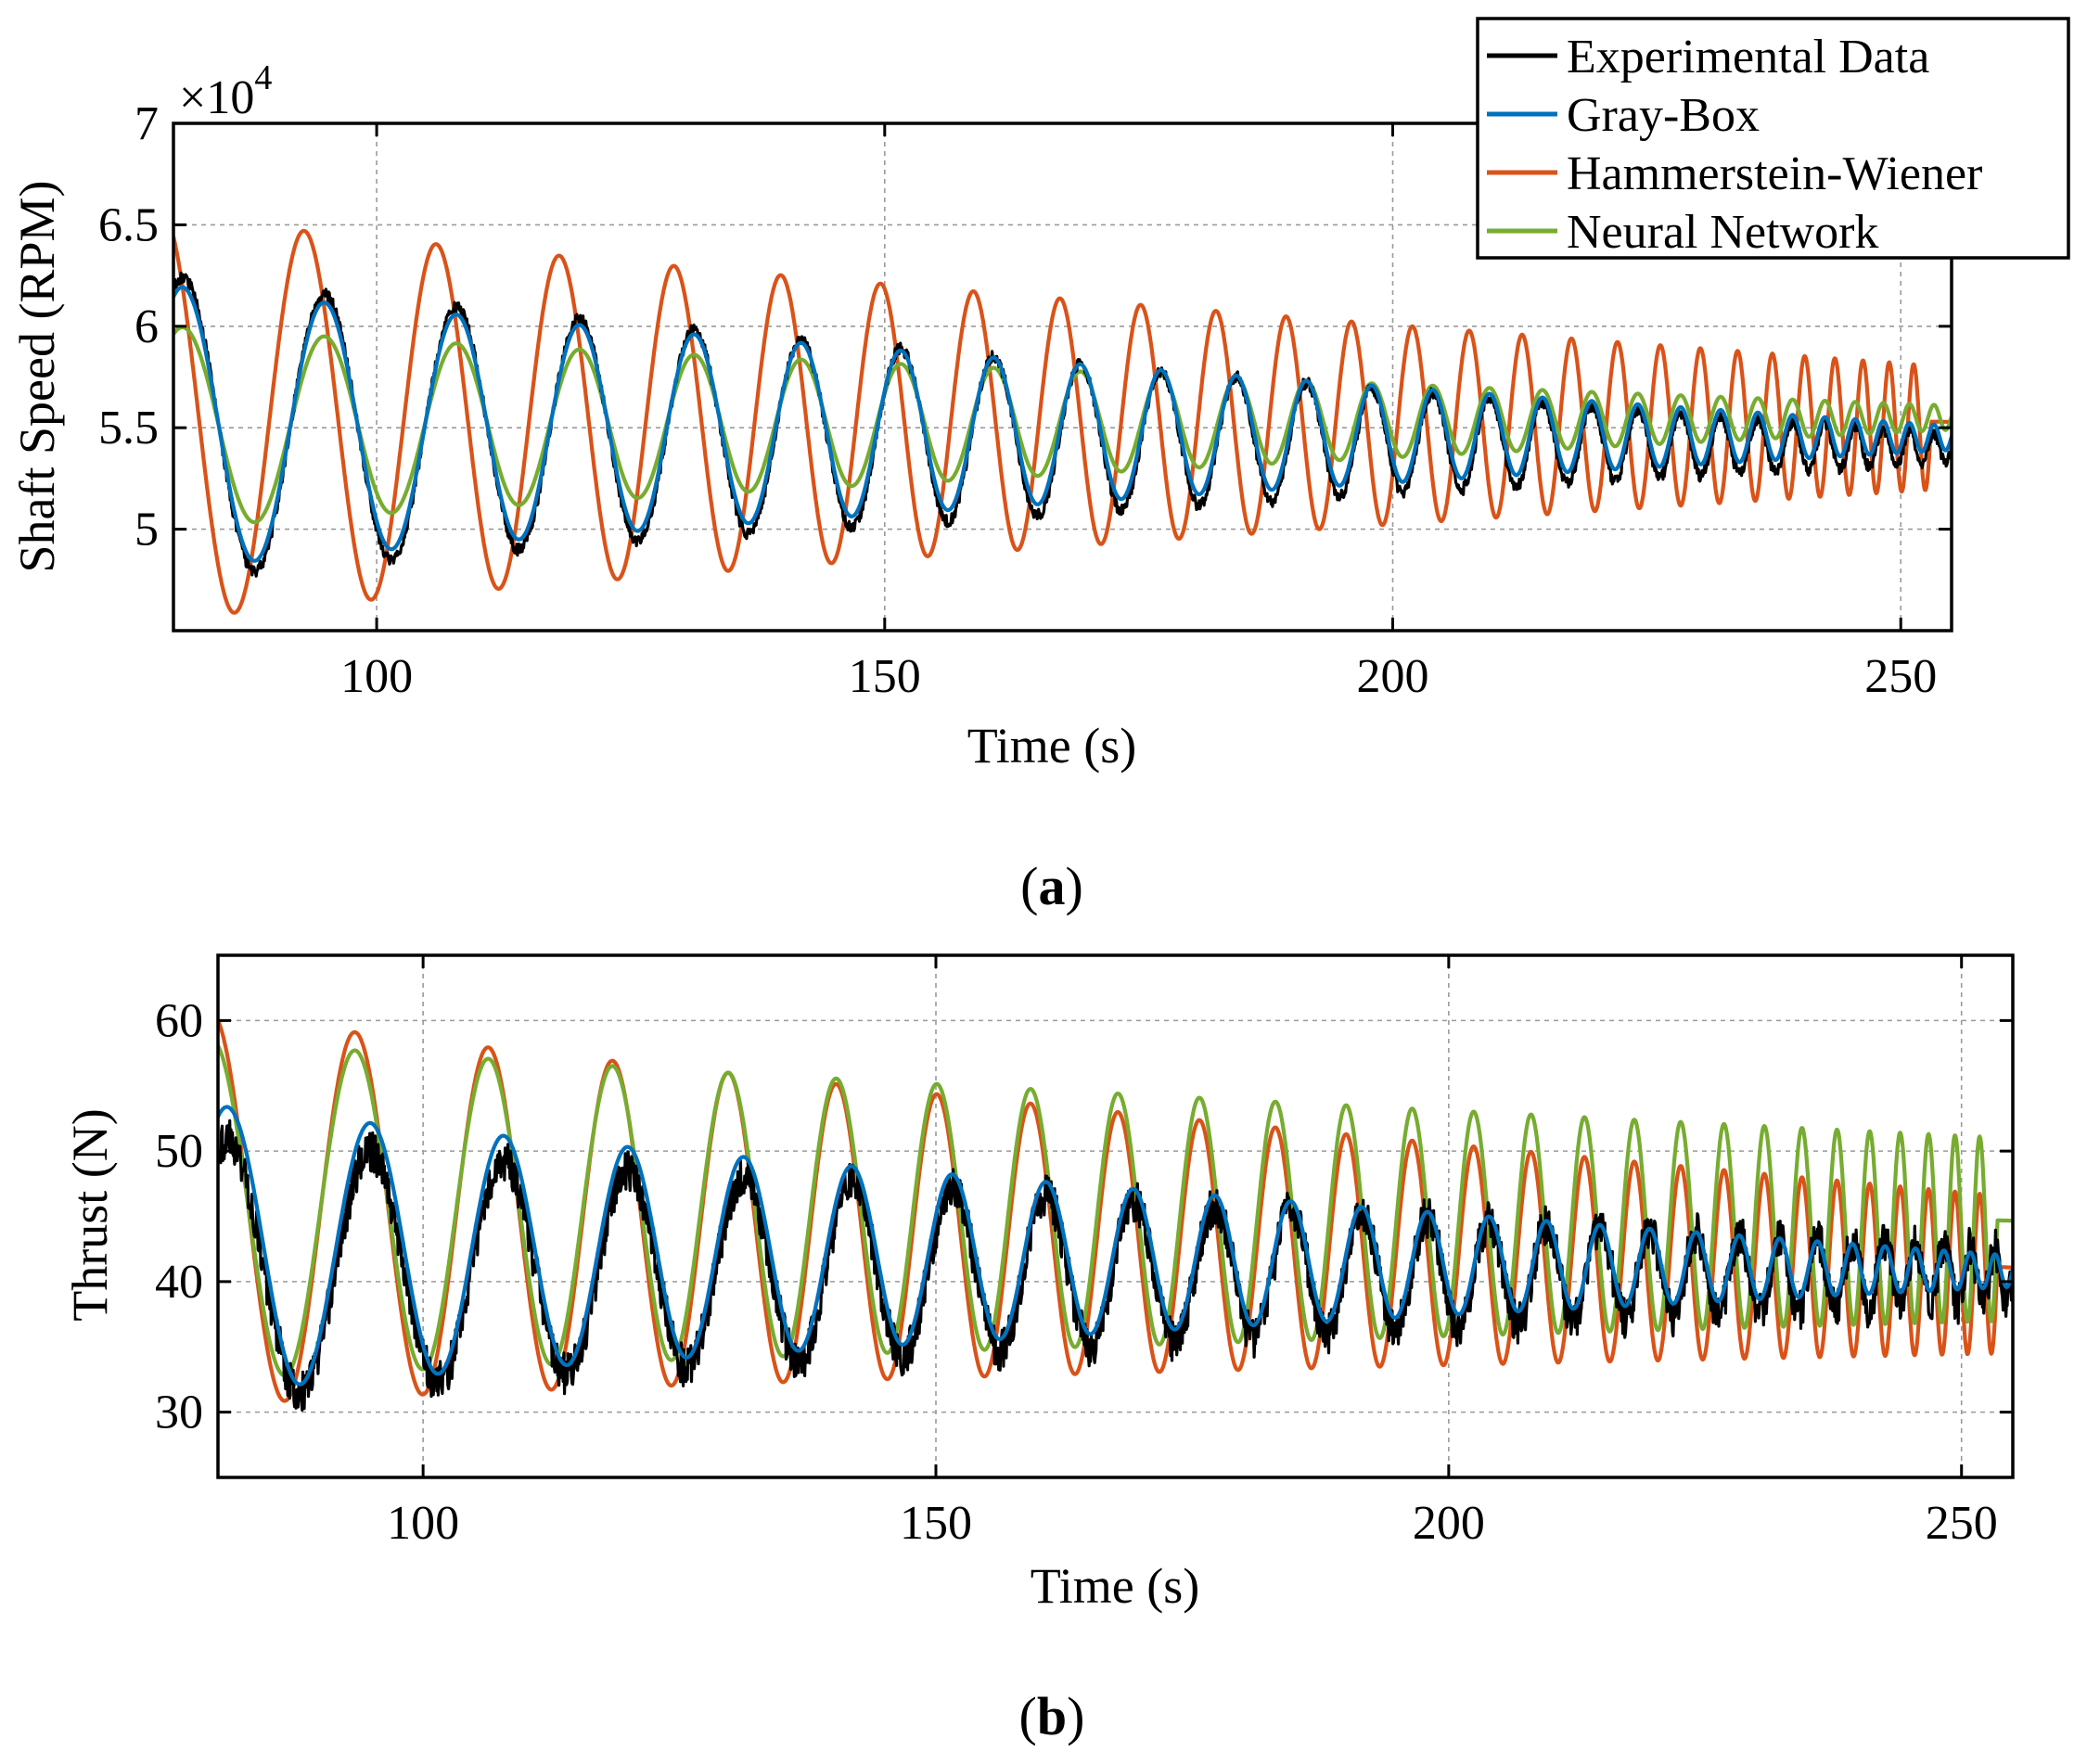 The image size is (2087, 1764). I want to click on shaft-speed-series-gray-box, so click(1062, 424).